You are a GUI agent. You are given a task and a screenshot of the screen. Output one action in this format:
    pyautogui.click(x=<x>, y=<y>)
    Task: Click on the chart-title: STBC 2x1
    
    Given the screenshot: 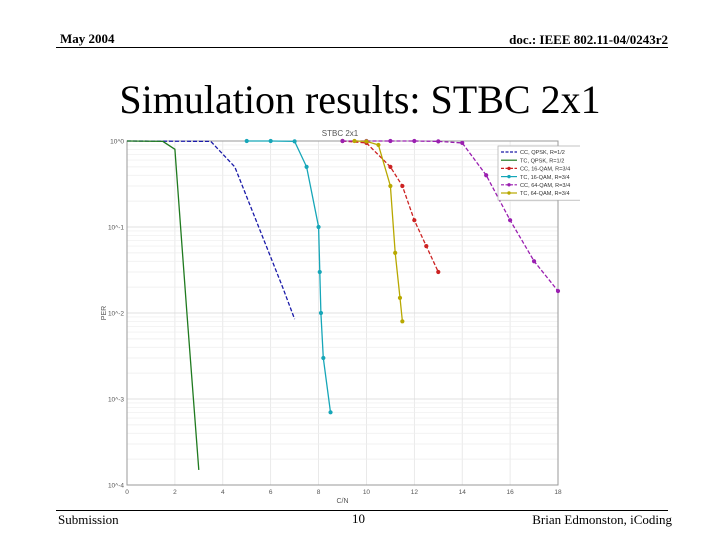 What is the action you would take?
    pyautogui.click(x=340, y=133)
    